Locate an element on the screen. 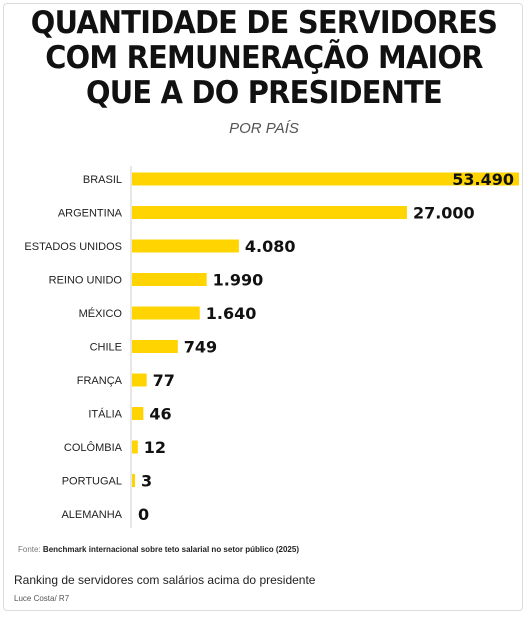 This screenshot has width=528, height=617. title-line-2: COM REMUNERAÇÃO MAIOR is located at coordinates (264, 58).